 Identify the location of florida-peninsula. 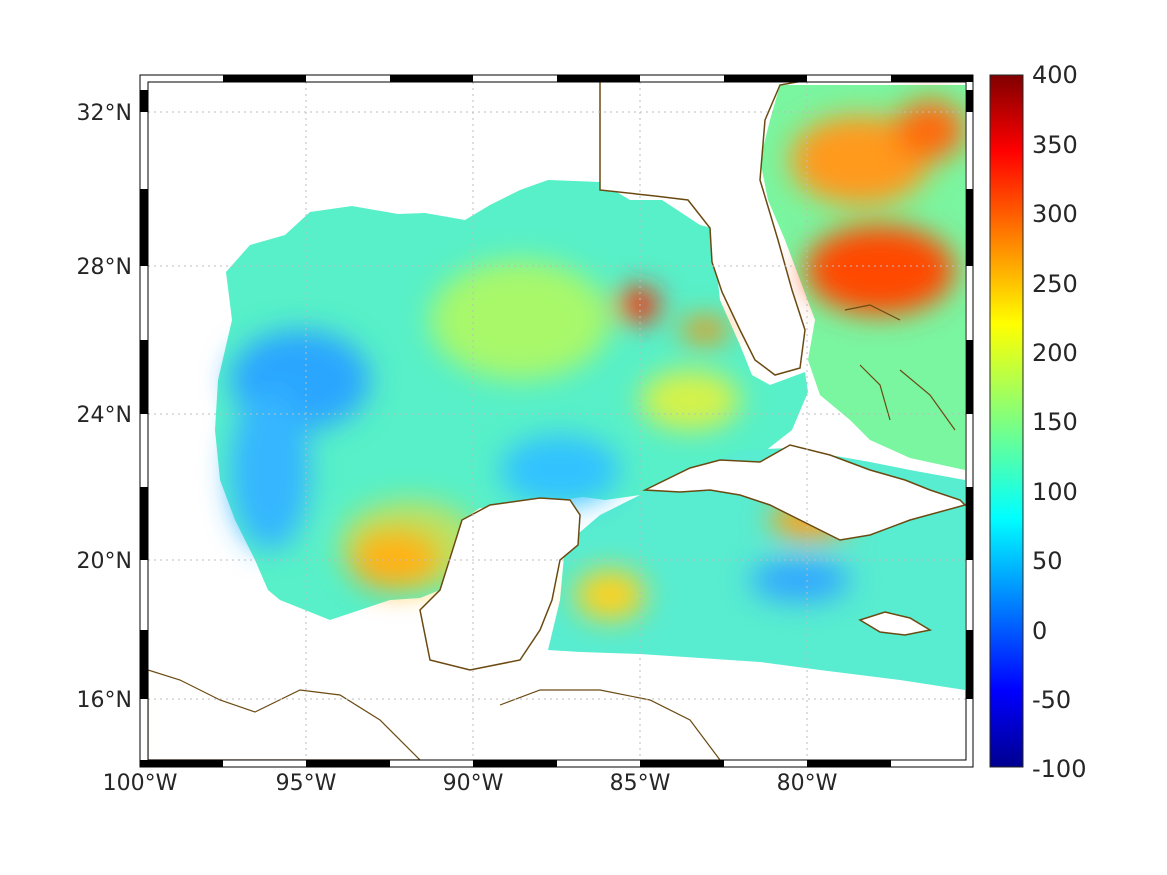
(702, 229).